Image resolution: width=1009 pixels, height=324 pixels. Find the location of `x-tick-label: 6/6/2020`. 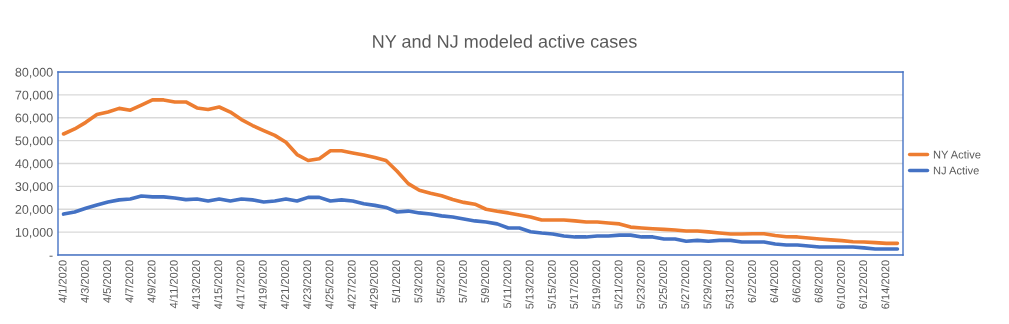

x-tick-label: 6/6/2020 is located at coordinates (796, 281).